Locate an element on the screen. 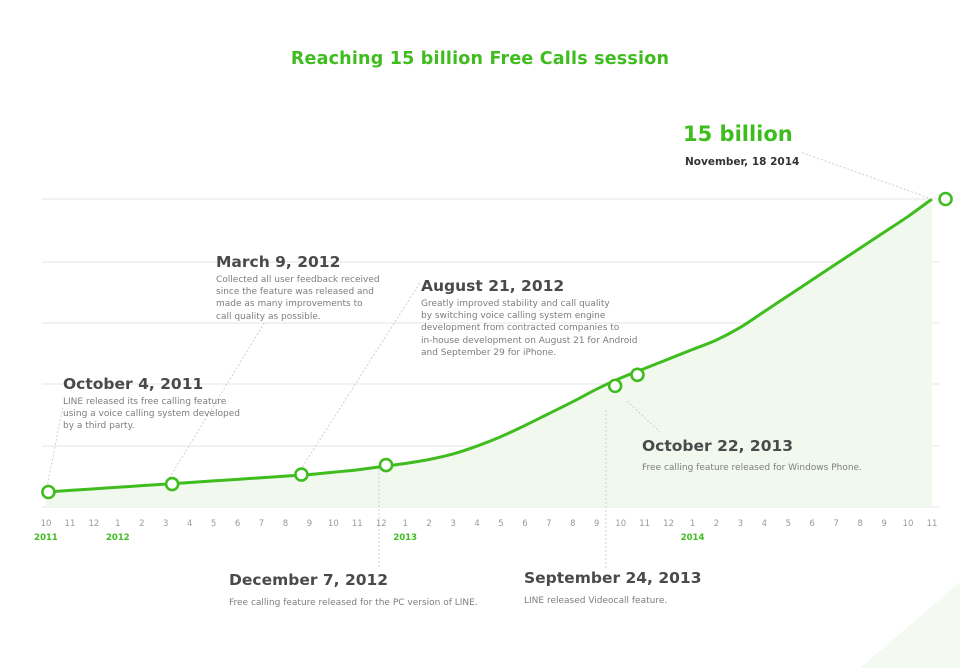 The image size is (960, 668). x-year-label-2013: 2013 is located at coordinates (405, 538).